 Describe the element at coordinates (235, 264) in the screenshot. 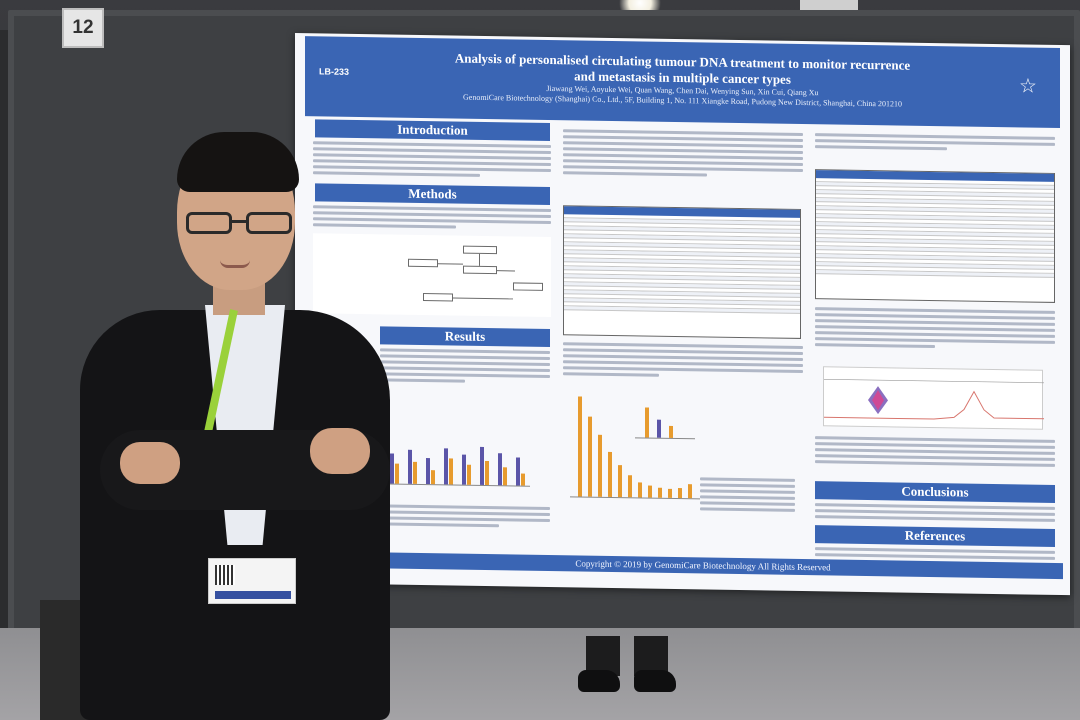

I see `smile` at that location.